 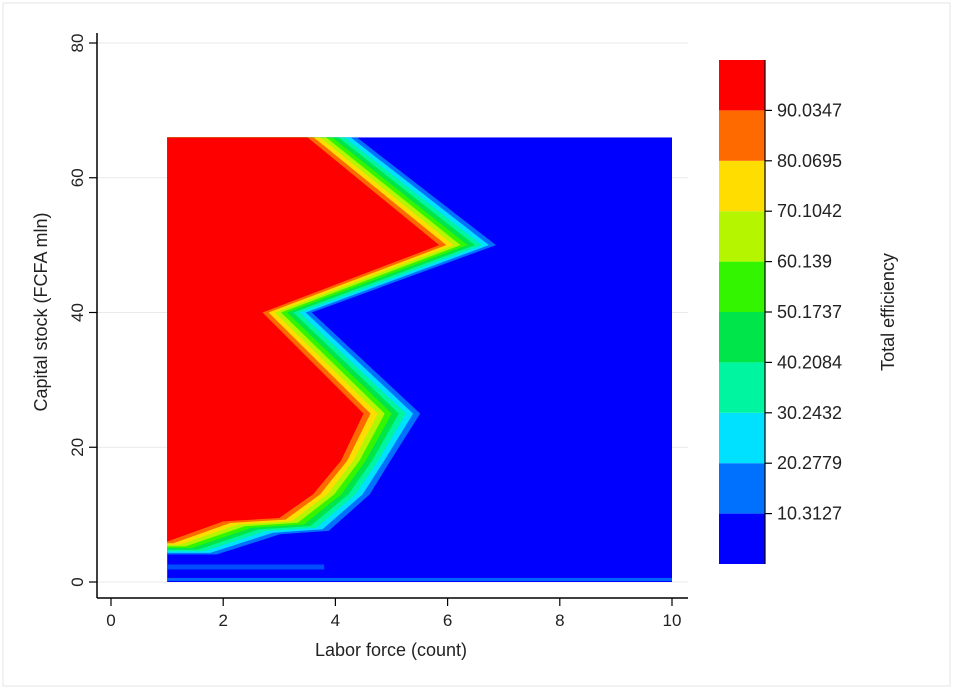 What do you see at coordinates (559, 620) in the screenshot?
I see `x-tick-label-8: 8` at bounding box center [559, 620].